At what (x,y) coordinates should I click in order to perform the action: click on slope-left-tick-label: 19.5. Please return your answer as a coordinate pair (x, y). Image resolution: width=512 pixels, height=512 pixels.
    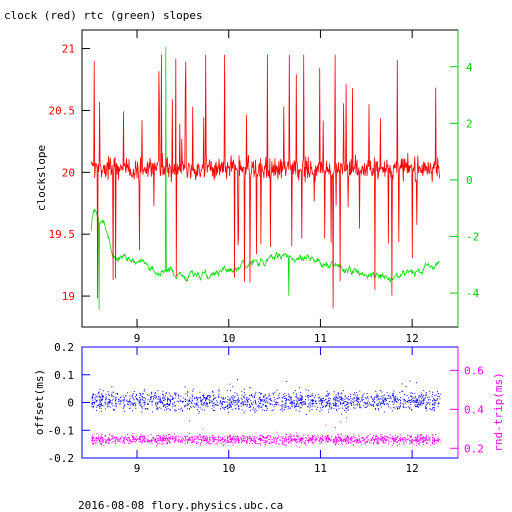
    Looking at the image, I should click on (62, 234).